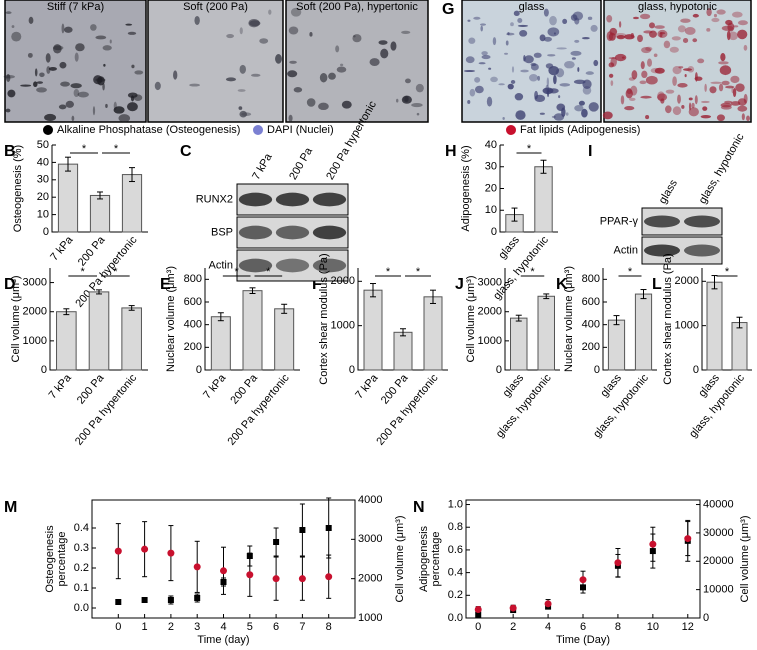  Describe the element at coordinates (419, 507) in the screenshot. I see `panel-letter: N` at that location.